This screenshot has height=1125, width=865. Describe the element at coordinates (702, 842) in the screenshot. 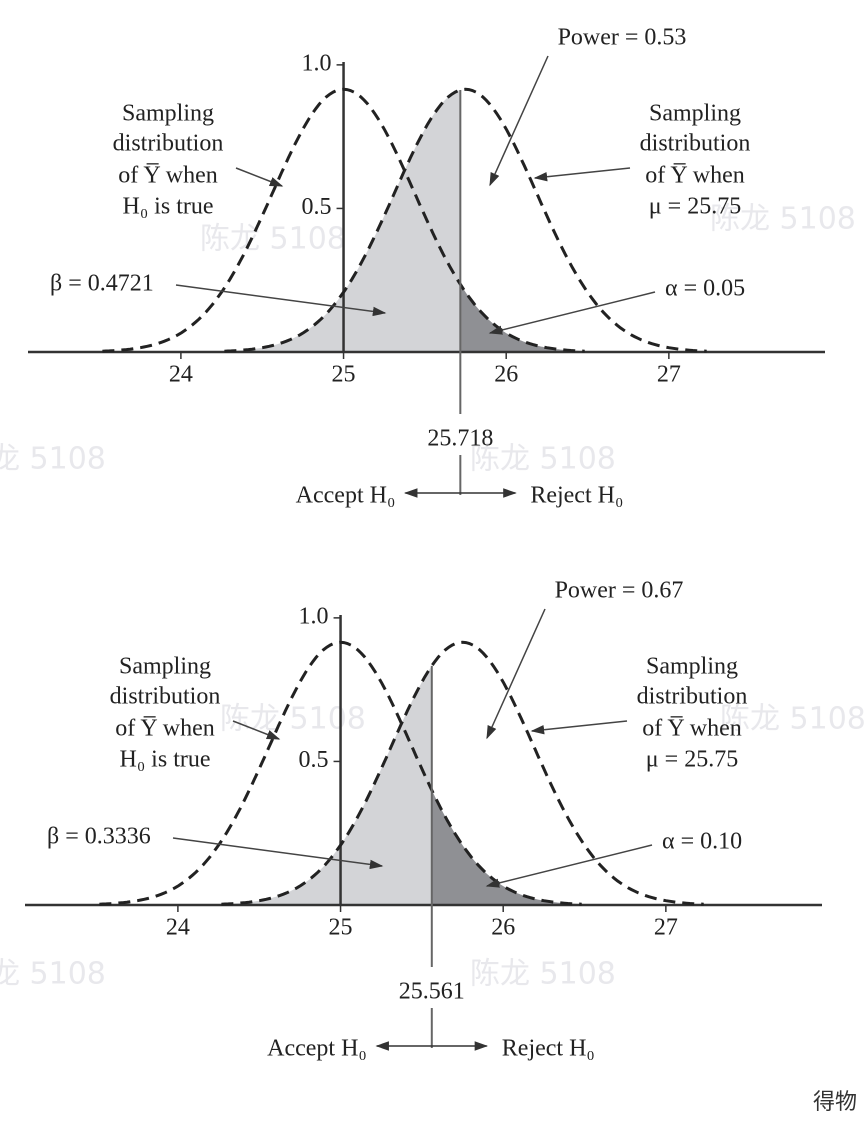

I see `alpha-label: α = 0.10` at that location.